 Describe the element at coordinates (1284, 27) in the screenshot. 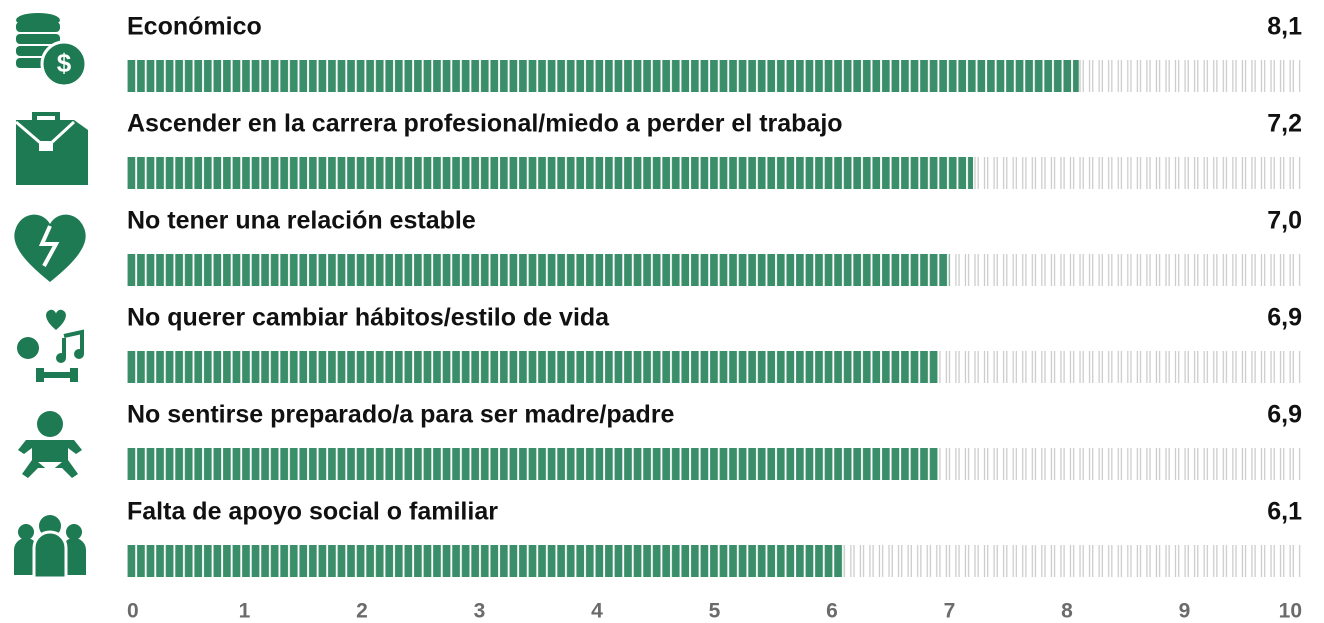

I see `value-label: 8,1` at that location.